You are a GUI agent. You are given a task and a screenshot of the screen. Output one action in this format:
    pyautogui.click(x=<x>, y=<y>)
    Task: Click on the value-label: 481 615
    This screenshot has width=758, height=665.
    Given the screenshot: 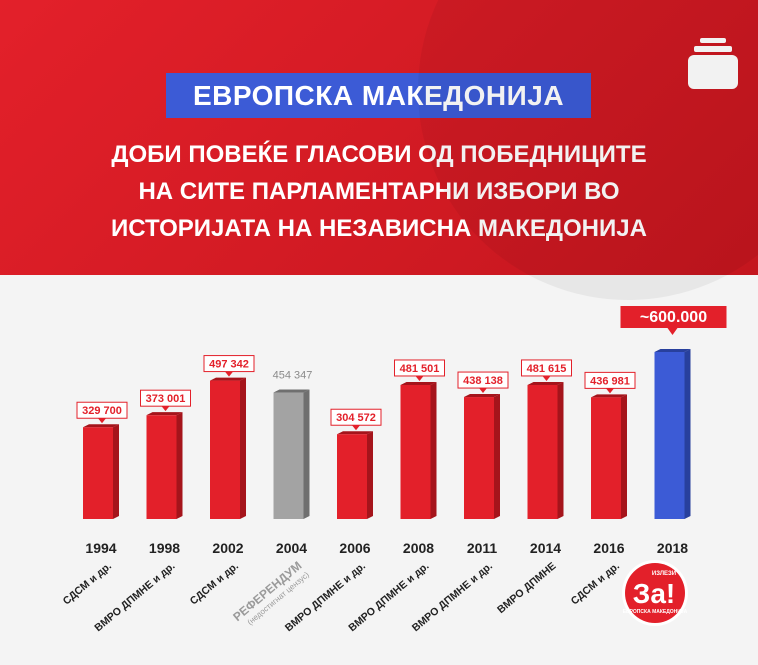 What is the action you would take?
    pyautogui.click(x=547, y=369)
    